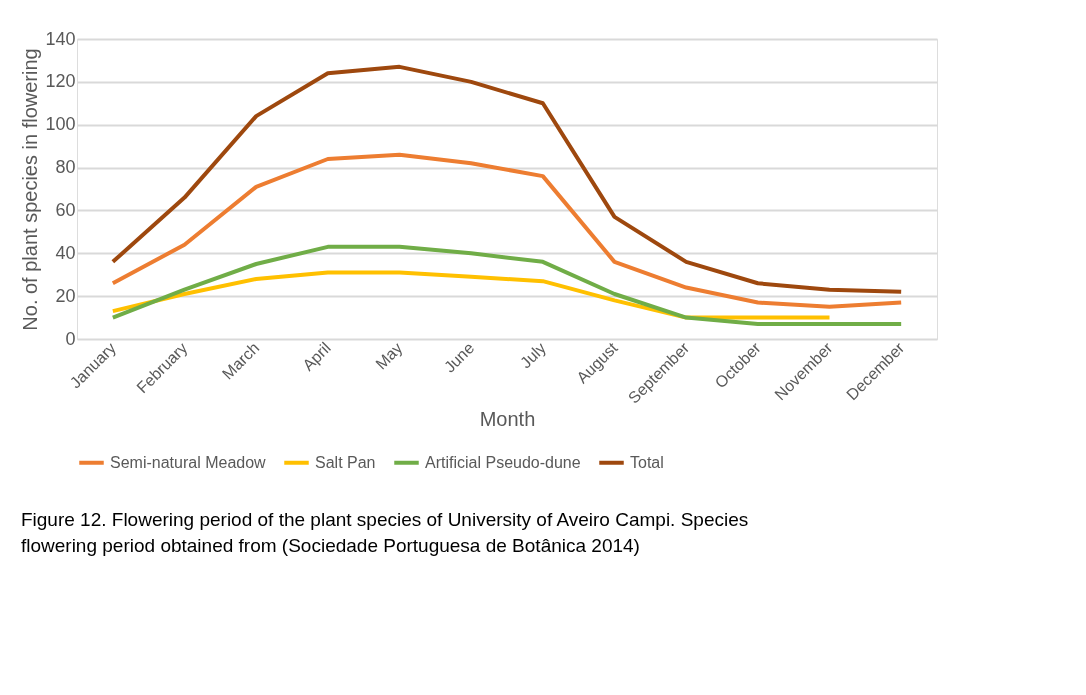 The image size is (1086, 695). I want to click on legend-label: Total, so click(647, 462).